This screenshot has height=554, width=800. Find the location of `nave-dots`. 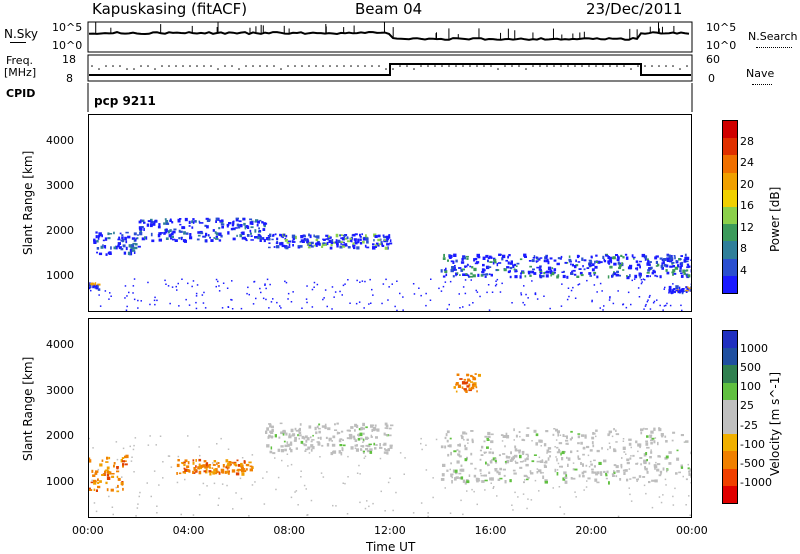

nave-dots is located at coordinates (389, 67).